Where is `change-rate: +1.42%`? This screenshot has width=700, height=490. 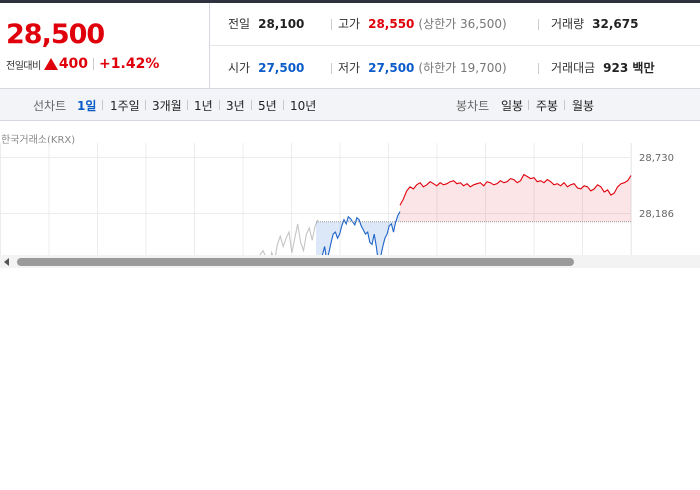 change-rate: +1.42% is located at coordinates (129, 64).